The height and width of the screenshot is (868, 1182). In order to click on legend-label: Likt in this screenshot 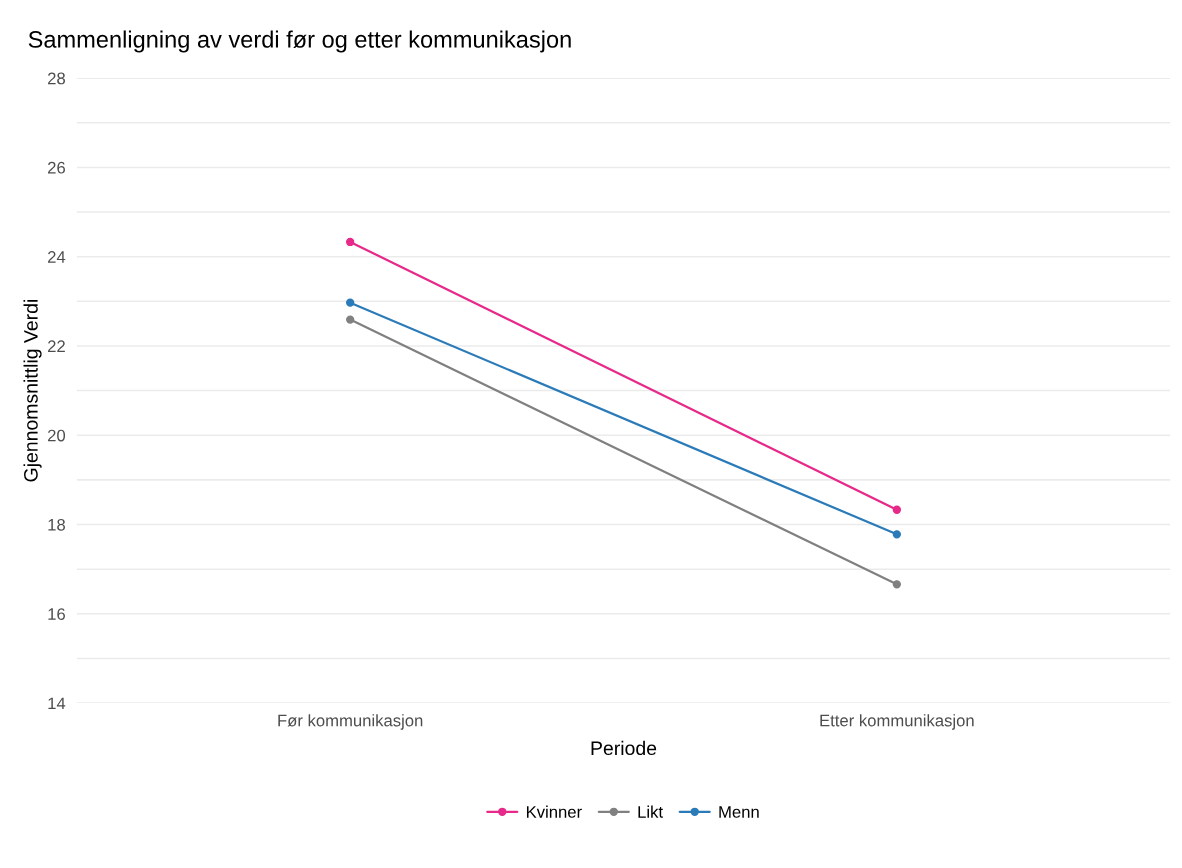, I will do `click(650, 811)`.